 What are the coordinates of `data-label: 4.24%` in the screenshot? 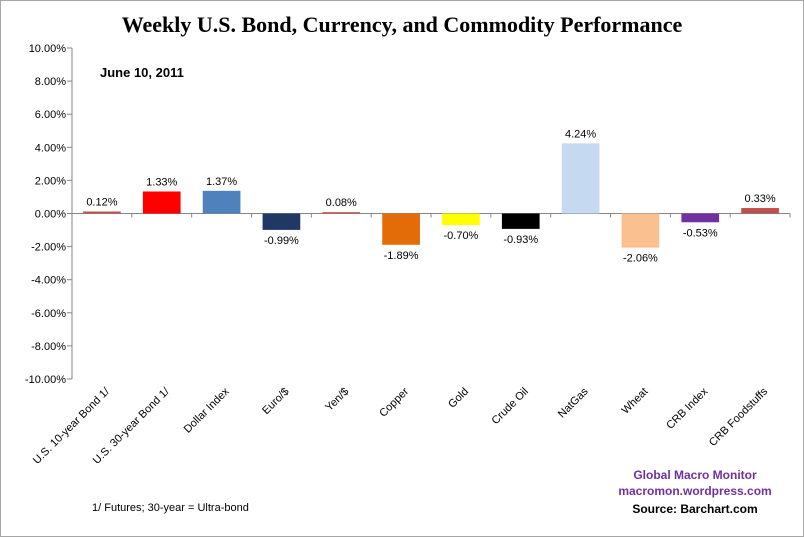 It's located at (580, 134).